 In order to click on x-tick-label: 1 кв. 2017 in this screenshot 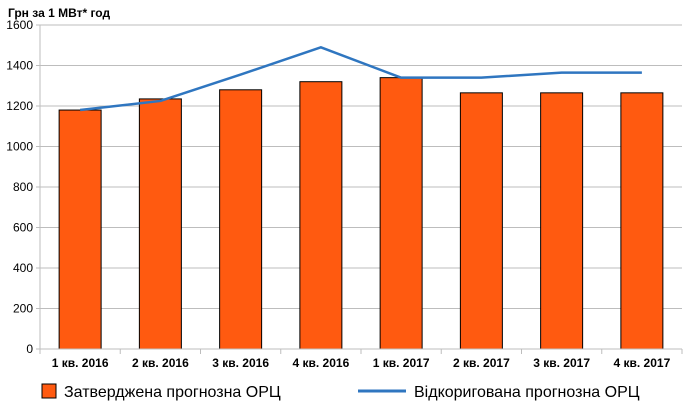, I will do `click(401, 363)`.